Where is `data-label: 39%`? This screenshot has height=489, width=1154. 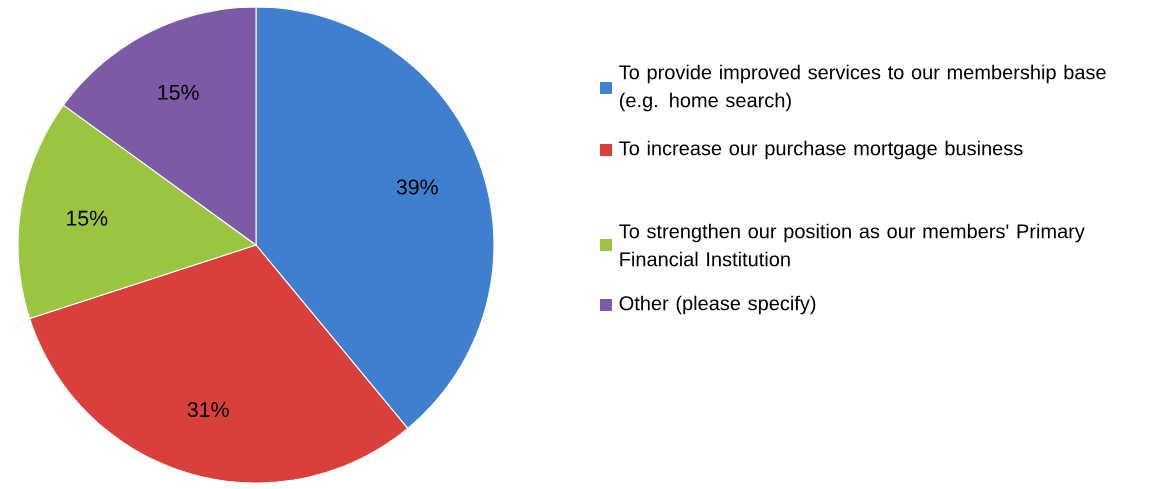
data-label: 39% is located at coordinates (417, 187).